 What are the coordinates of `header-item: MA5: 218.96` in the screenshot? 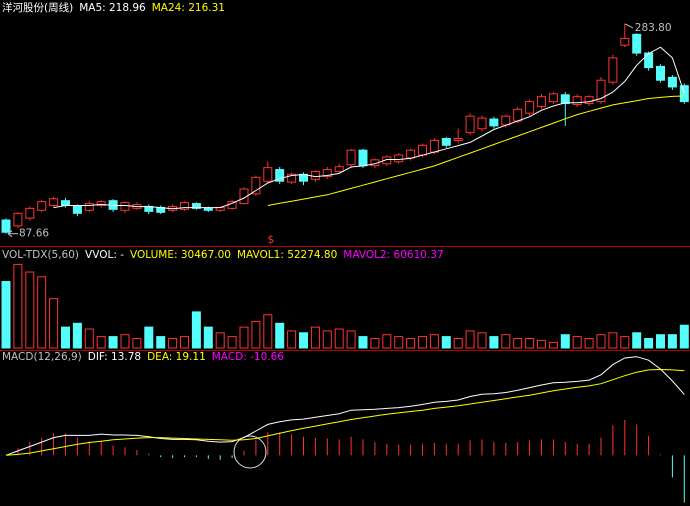 It's located at (112, 8).